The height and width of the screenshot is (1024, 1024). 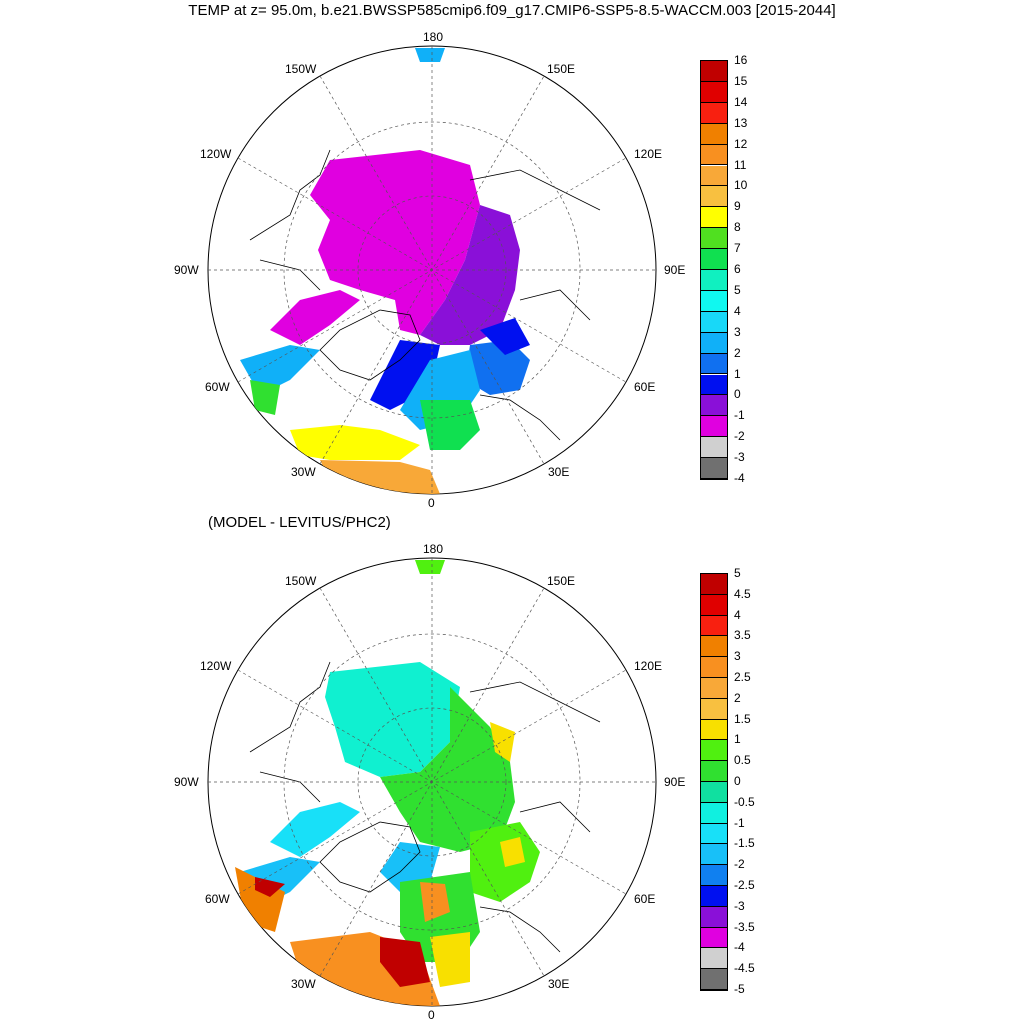 What do you see at coordinates (742, 677) in the screenshot?
I see `colorbar-tick-label: 2.5` at bounding box center [742, 677].